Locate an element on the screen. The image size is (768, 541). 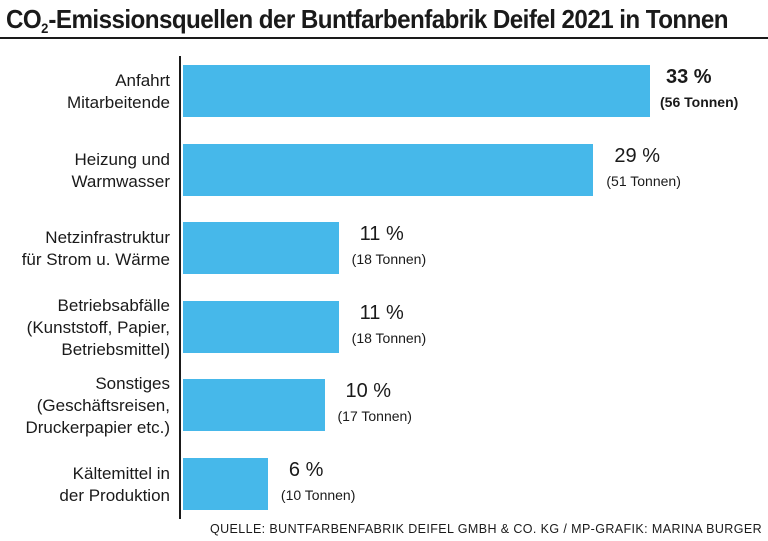
category-label-line: Warmwasser is located at coordinates (120, 181).